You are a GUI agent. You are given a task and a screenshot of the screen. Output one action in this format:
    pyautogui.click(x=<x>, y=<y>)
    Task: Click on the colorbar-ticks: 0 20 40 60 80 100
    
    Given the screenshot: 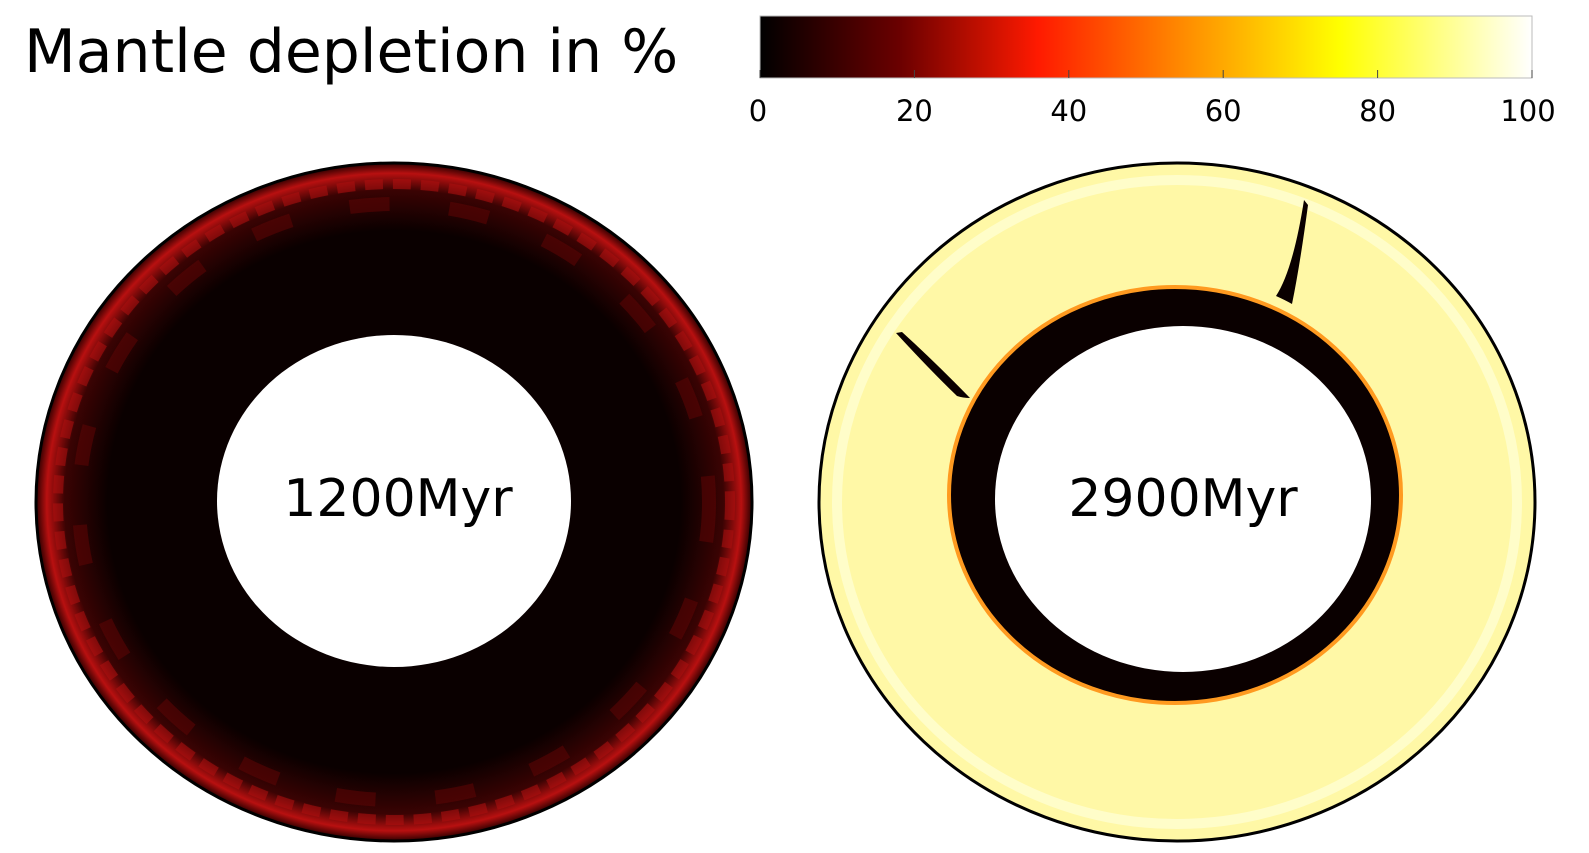 What is the action you would take?
    pyautogui.click(x=1152, y=99)
    